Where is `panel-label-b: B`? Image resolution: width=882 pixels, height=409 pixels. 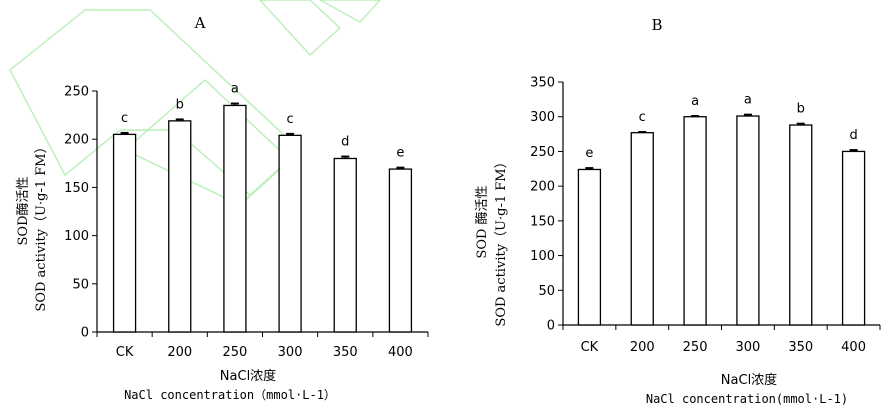
panel-label-b: B is located at coordinates (656, 25).